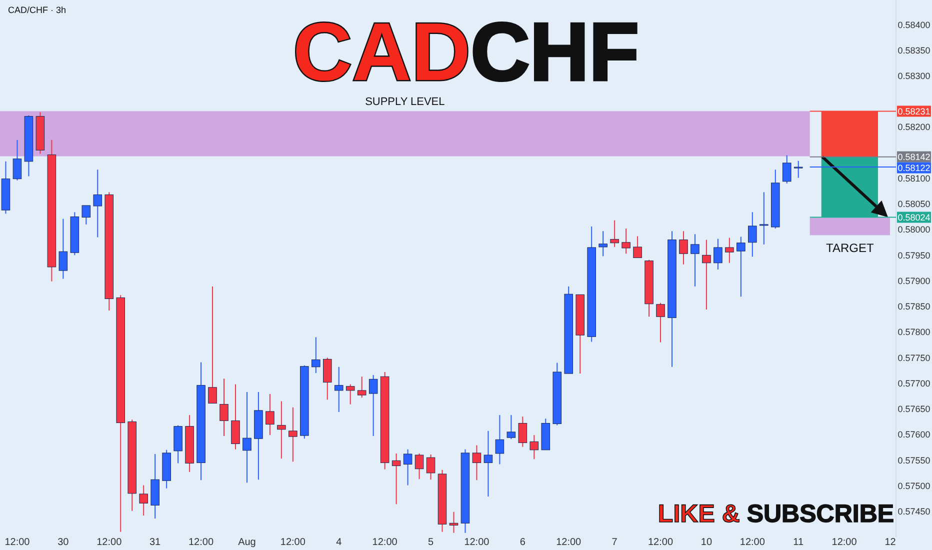  What do you see at coordinates (850, 248) in the screenshot?
I see `band-label: TARGET` at bounding box center [850, 248].